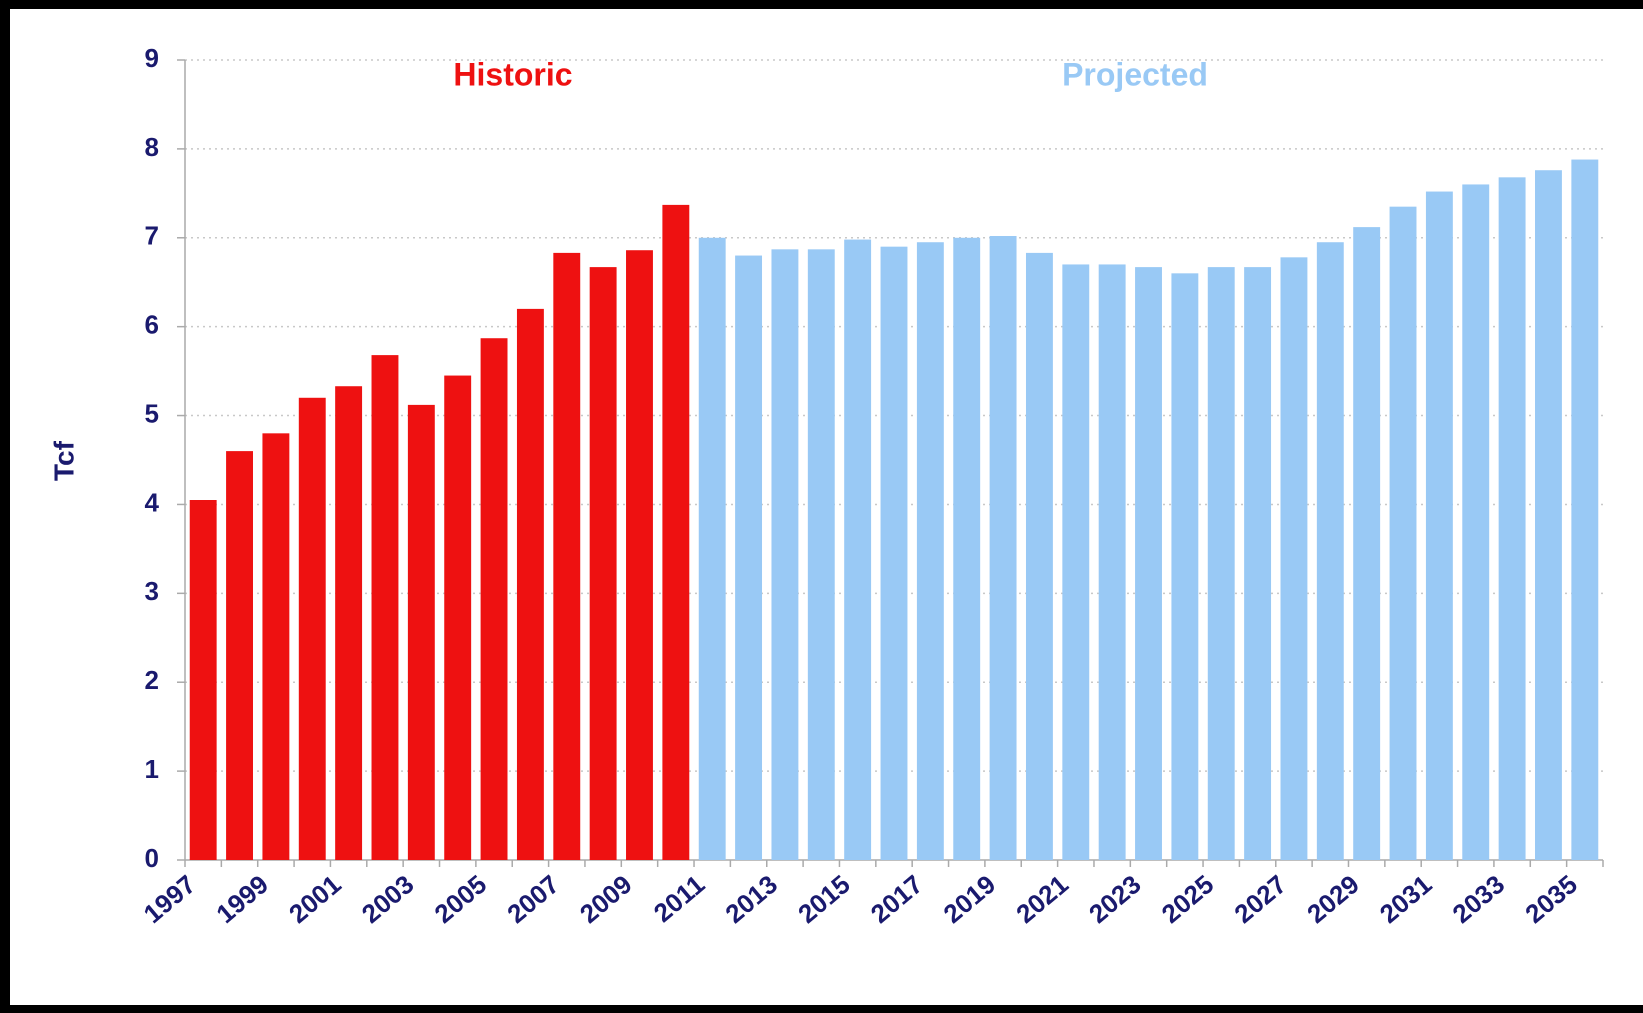 This screenshot has height=1013, width=1643. Describe the element at coordinates (152, 325) in the screenshot. I see `y-tick-label: 6` at that location.